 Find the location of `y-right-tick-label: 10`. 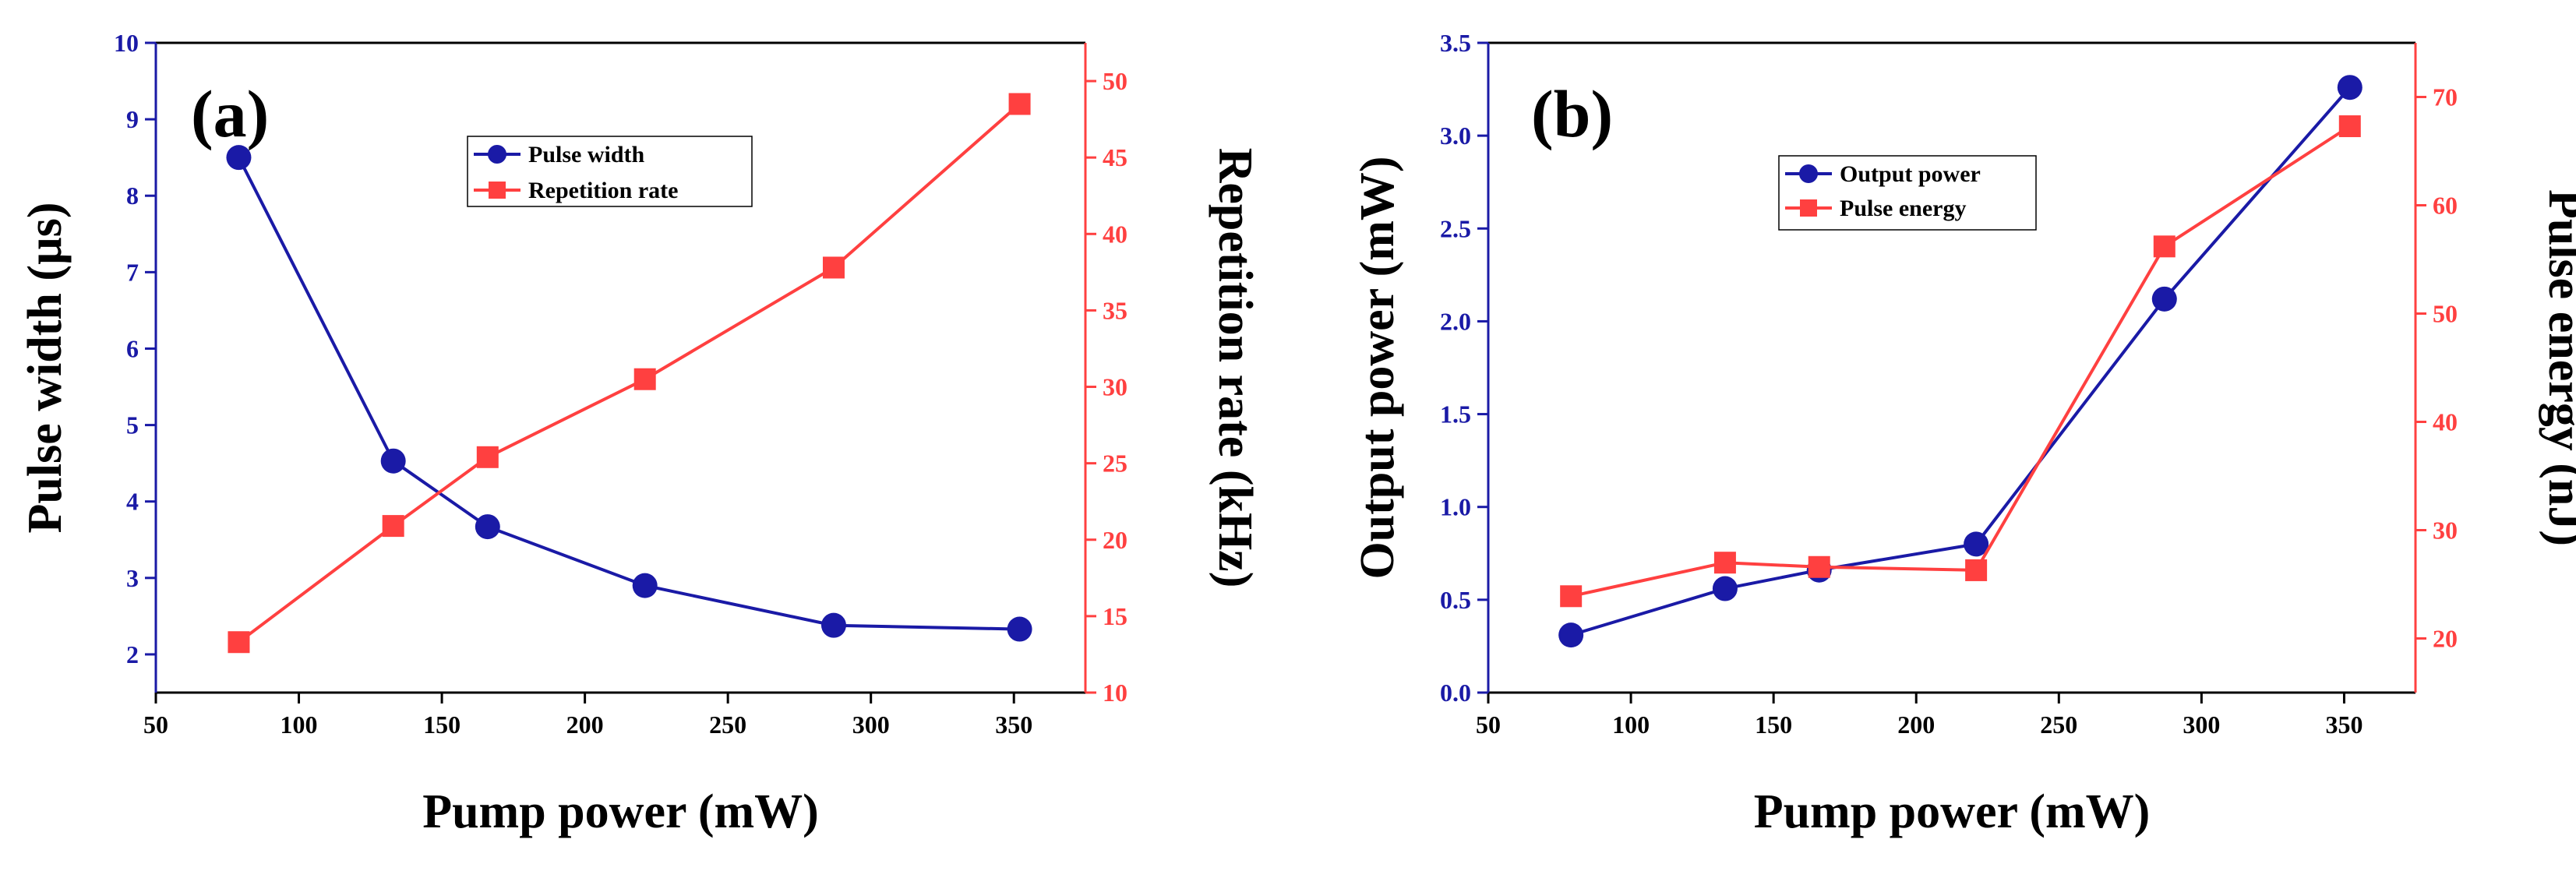

y-right-tick-label: 10 is located at coordinates (1115, 693).